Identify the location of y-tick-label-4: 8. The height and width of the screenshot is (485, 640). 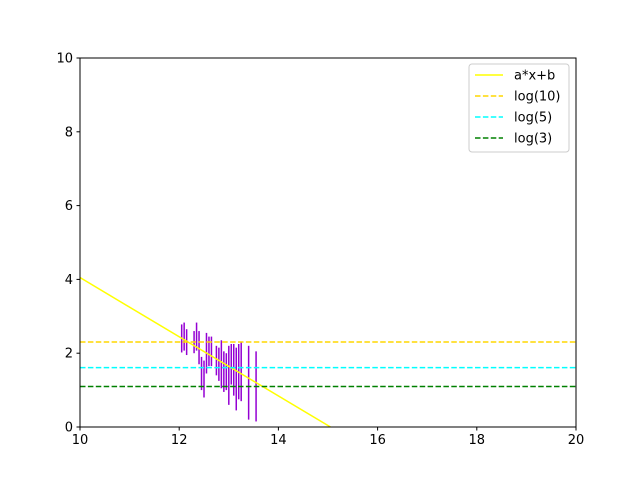
(69, 132).